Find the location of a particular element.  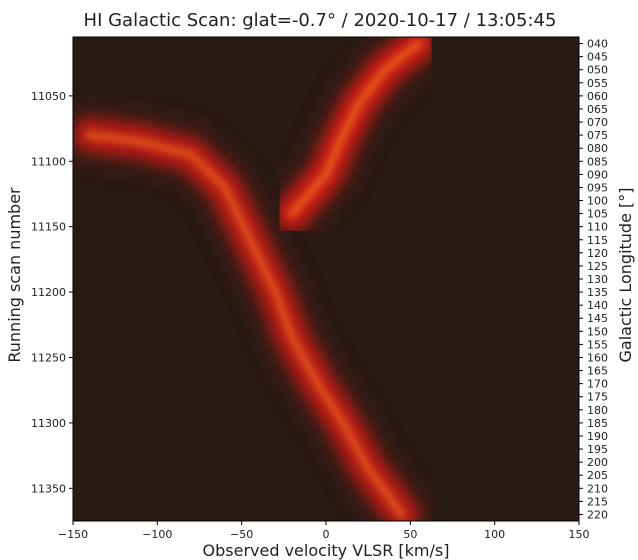

y2-axis-label: Galactic Longitude [°] is located at coordinates (625, 275).